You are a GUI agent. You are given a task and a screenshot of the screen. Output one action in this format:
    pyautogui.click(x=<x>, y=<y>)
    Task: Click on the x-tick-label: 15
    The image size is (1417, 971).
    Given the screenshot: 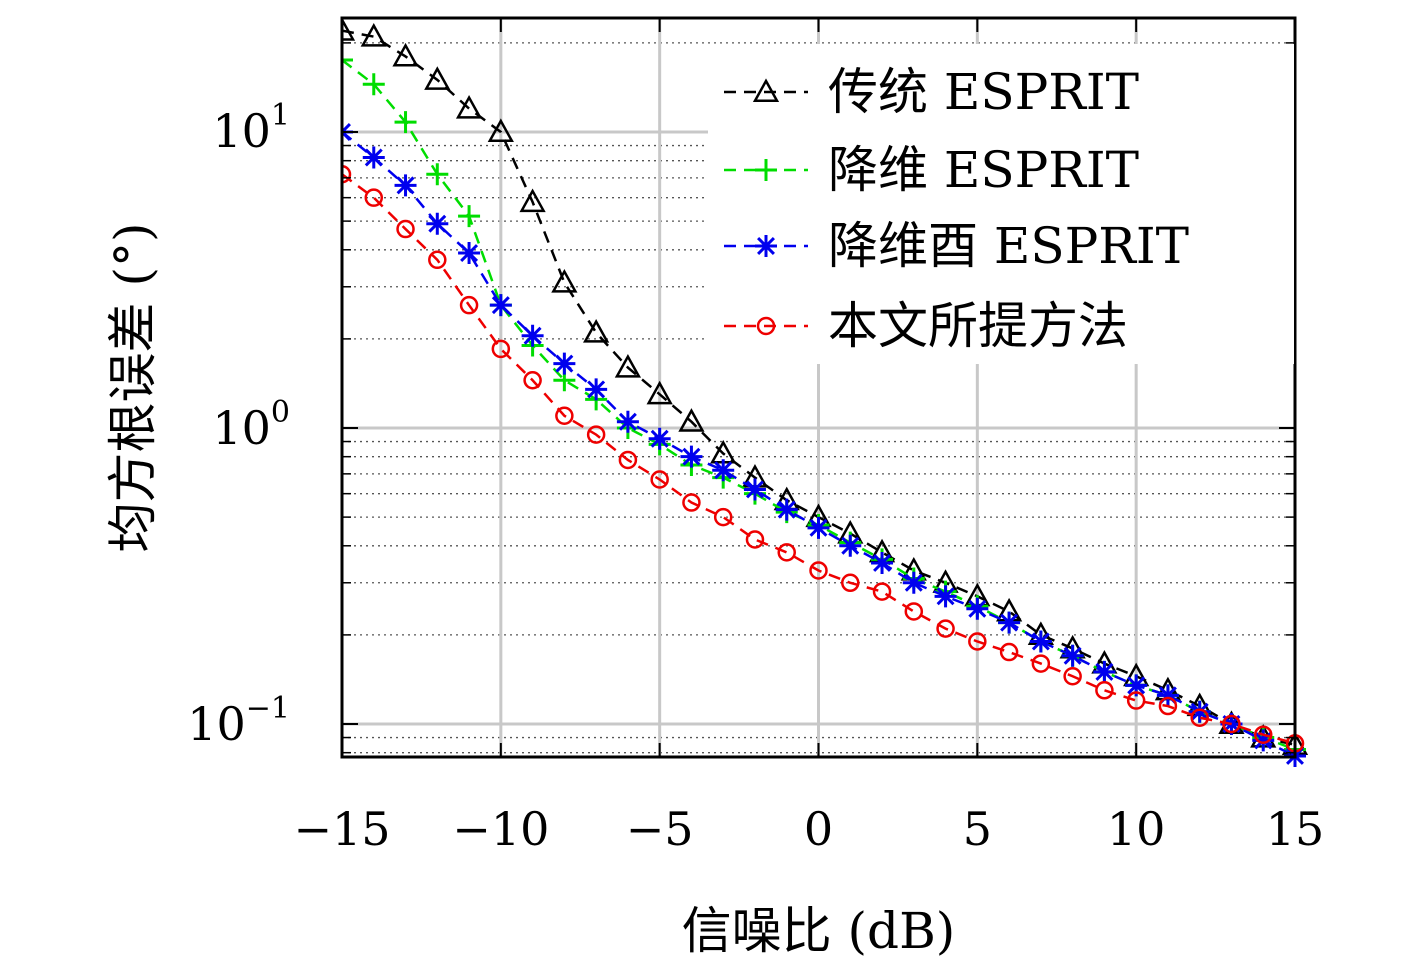 What is the action you would take?
    pyautogui.click(x=1295, y=829)
    